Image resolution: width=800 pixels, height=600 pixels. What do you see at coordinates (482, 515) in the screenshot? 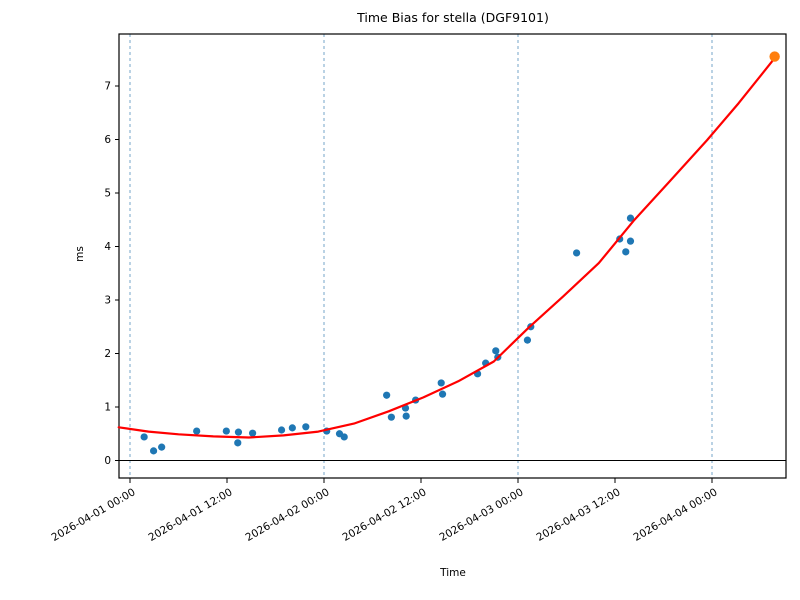
I see `x-tick-label: 2026-04-03 00:00` at bounding box center [482, 515].